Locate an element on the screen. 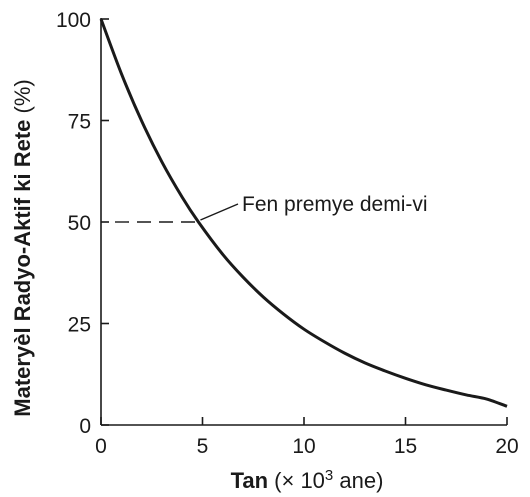 Image resolution: width=530 pixels, height=497 pixels. annotation-leader-line is located at coordinates (219, 212).